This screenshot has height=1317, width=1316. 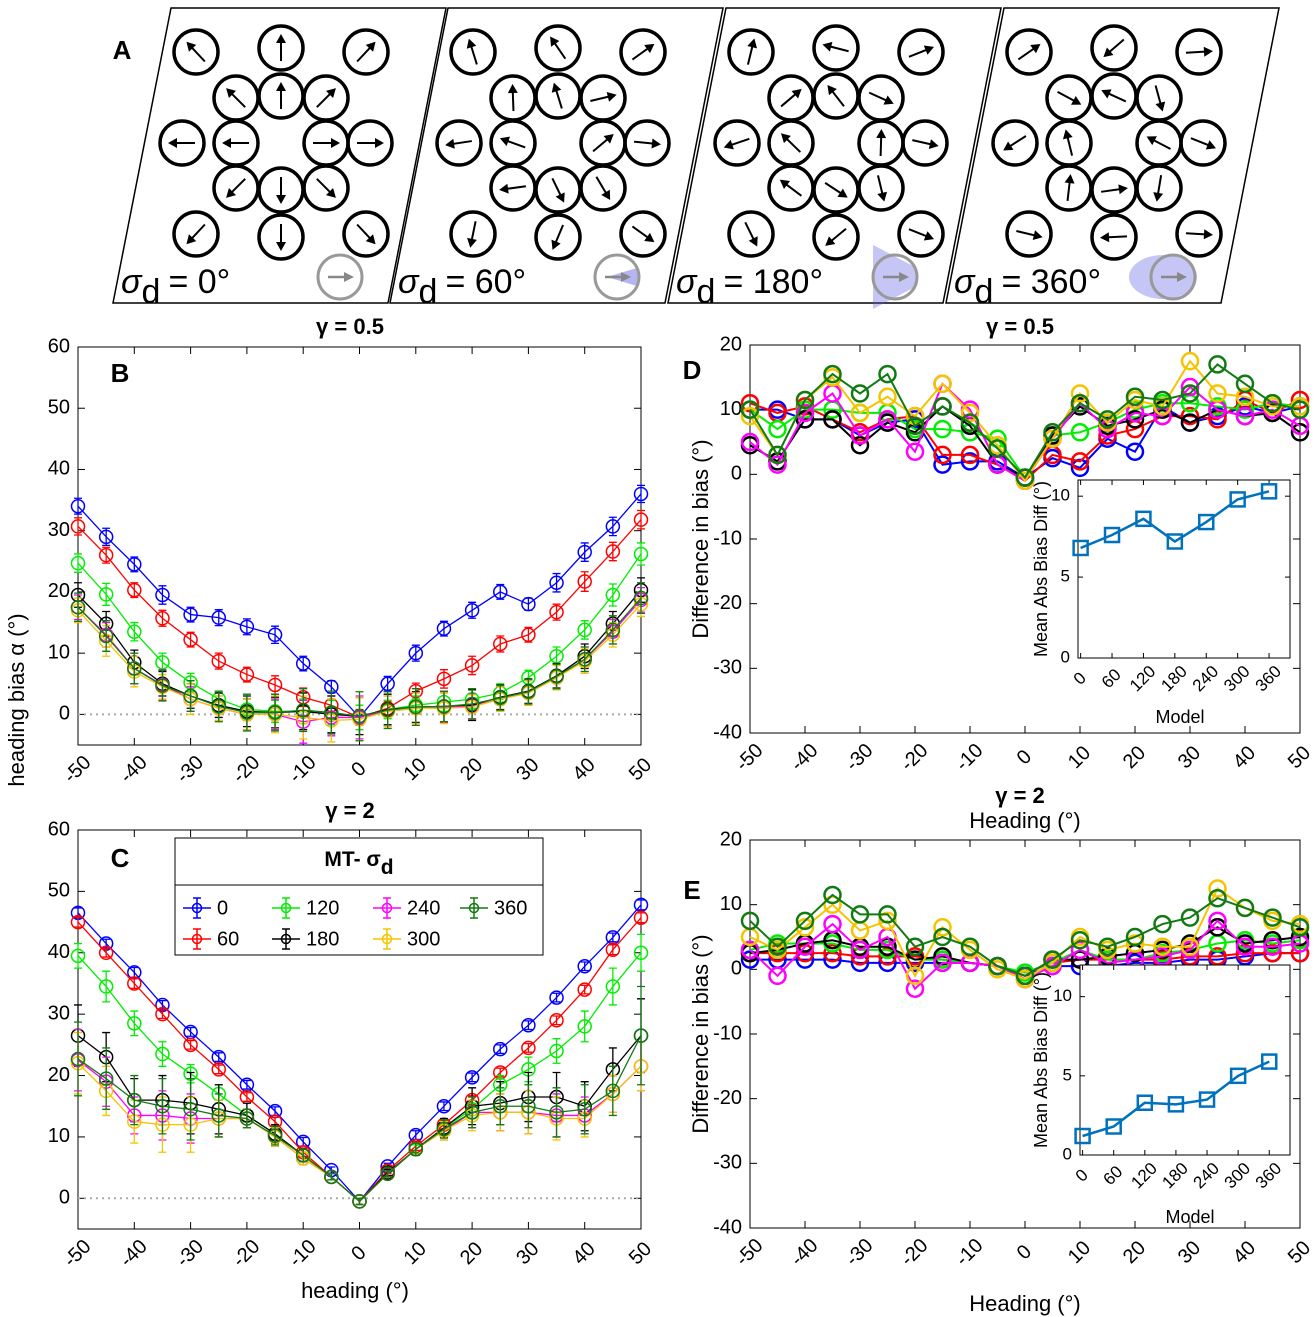 I want to click on sigma-label: σd = 0°, so click(x=175, y=287).